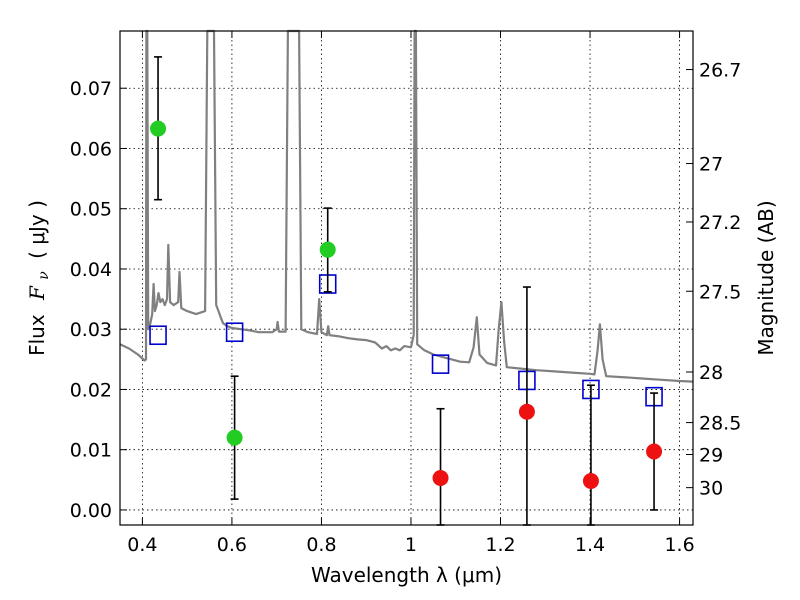 This screenshot has height=600, width=800. What do you see at coordinates (711, 165) in the screenshot?
I see `magnitude-tick-label: 27` at bounding box center [711, 165].